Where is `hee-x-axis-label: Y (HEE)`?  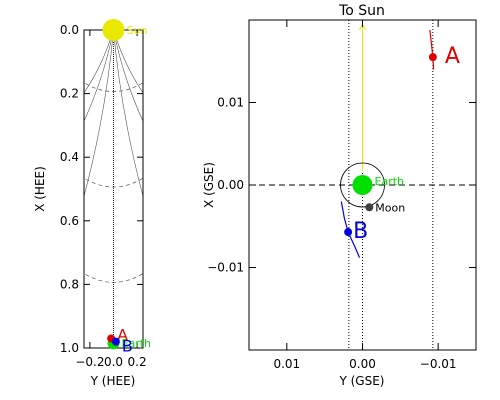
hee-x-axis-label: Y (HEE) is located at coordinates (113, 381).